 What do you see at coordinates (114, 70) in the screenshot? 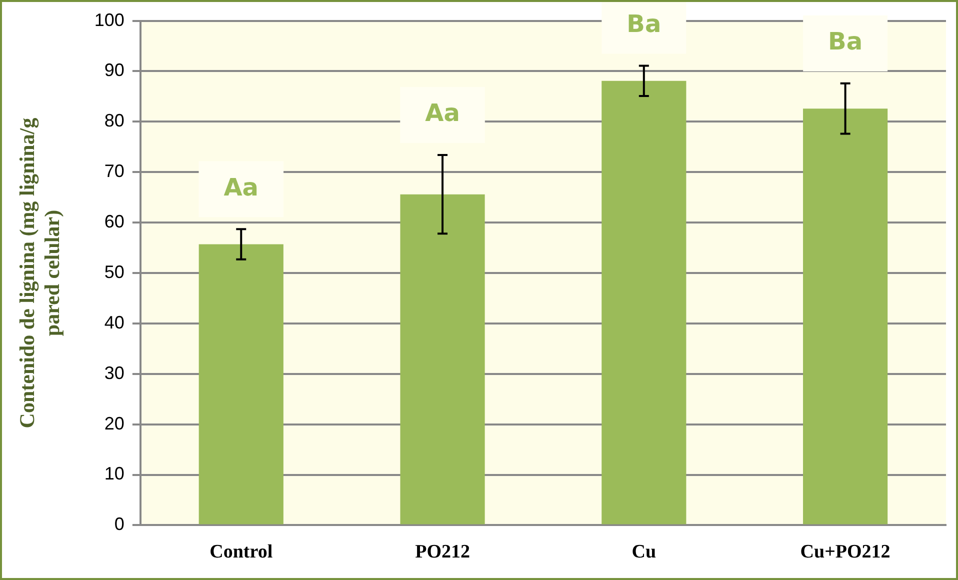
I see `y-tick-label: 90` at bounding box center [114, 70].